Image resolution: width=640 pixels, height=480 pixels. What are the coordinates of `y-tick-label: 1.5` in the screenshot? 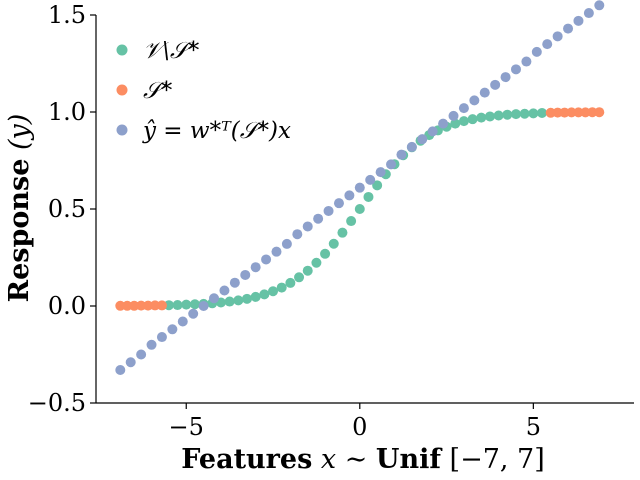 It's located at (67, 15).